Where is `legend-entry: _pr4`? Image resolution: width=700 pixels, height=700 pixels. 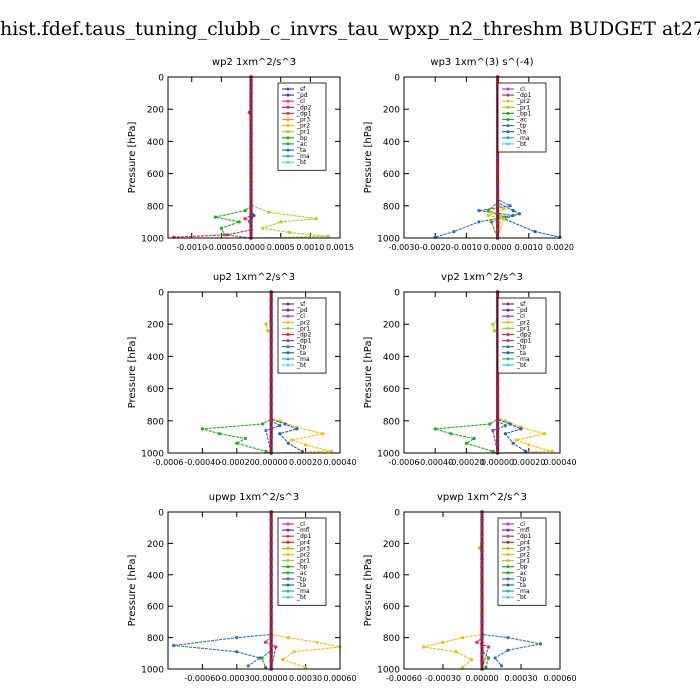
legend-entry: _pr4 is located at coordinates (303, 542).